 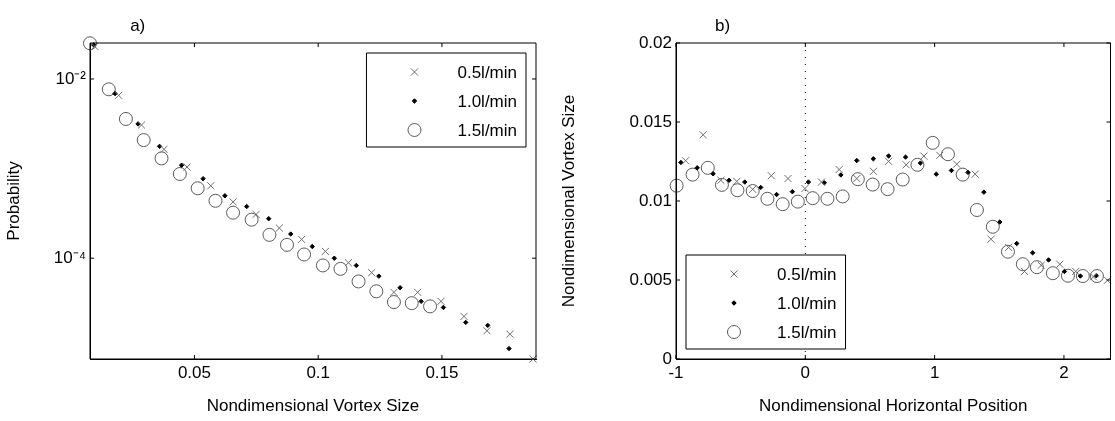 What do you see at coordinates (138, 26) in the screenshot?
I see `chart-title: a)` at bounding box center [138, 26].